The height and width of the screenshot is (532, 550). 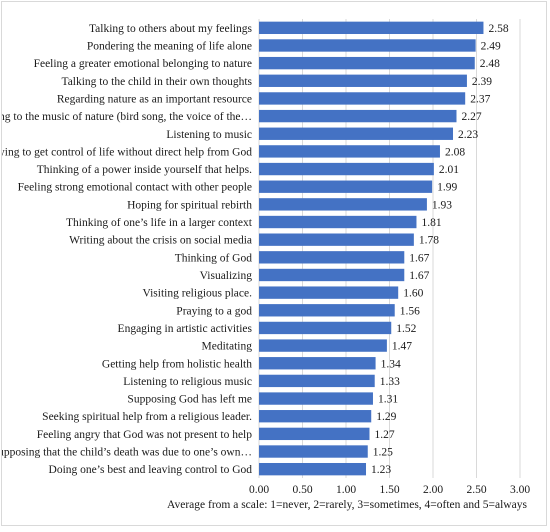 What do you see at coordinates (189, 400) in the screenshot?
I see `category-label: Supposing God has left me` at bounding box center [189, 400].